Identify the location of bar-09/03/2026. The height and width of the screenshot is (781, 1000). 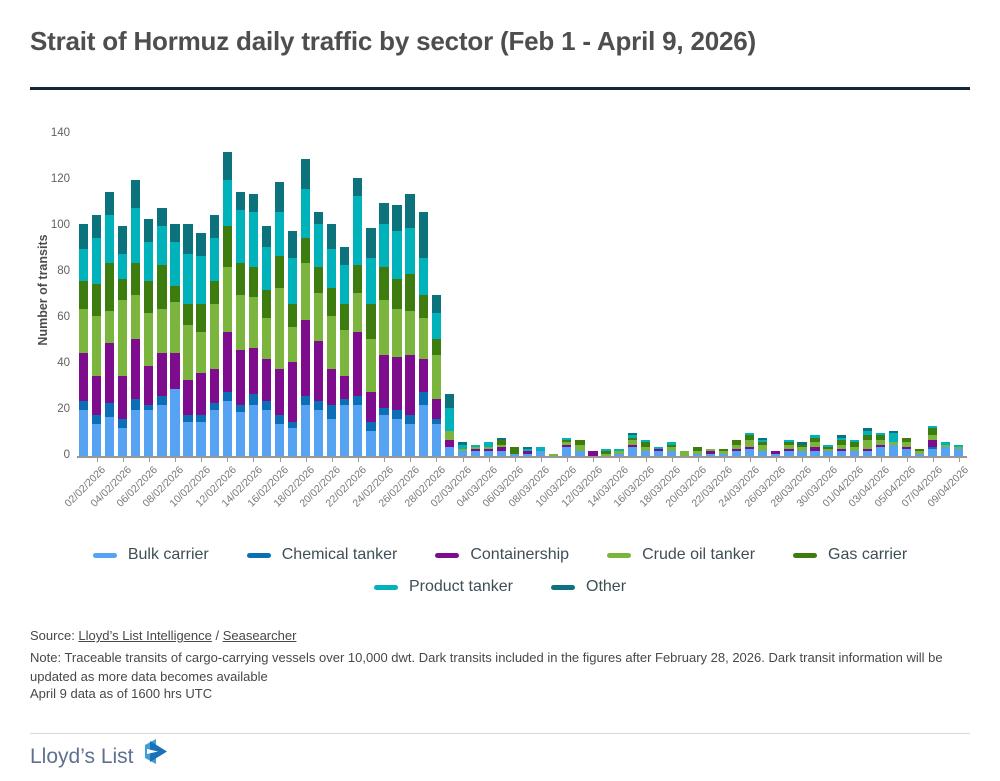
(553, 454).